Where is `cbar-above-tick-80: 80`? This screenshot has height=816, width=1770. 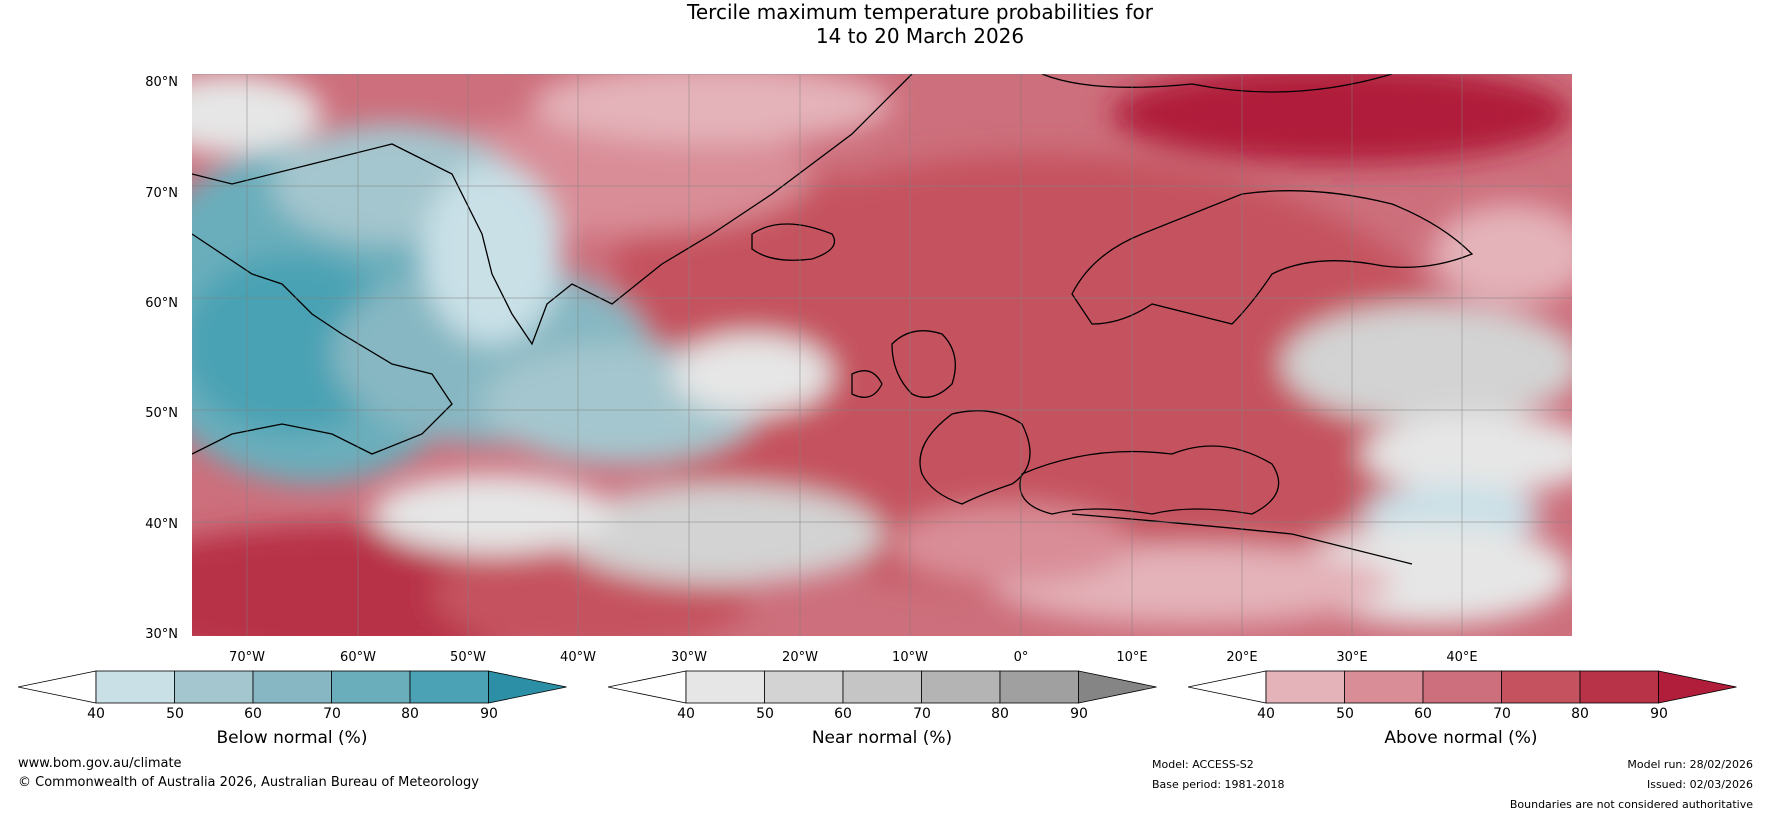 cbar-above-tick-80: 80 is located at coordinates (1580, 714).